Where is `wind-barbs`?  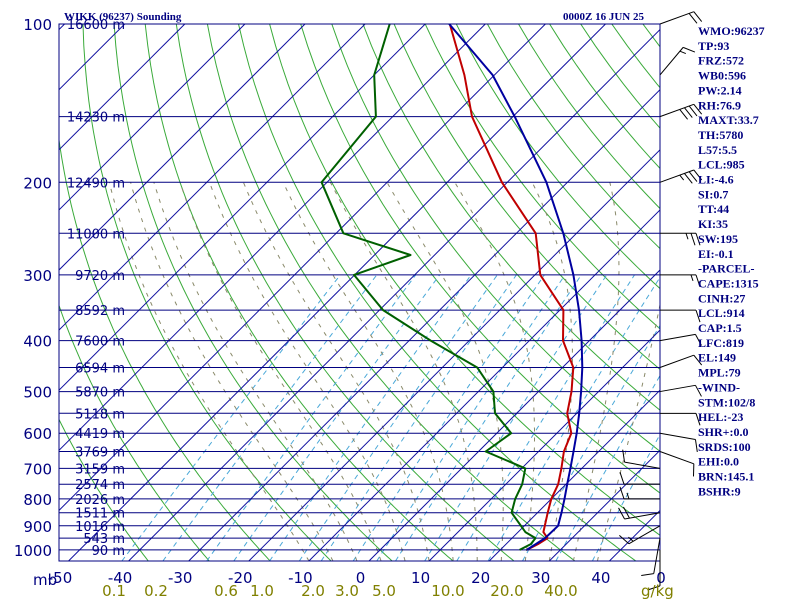
wind-barbs is located at coordinates (660, 301).